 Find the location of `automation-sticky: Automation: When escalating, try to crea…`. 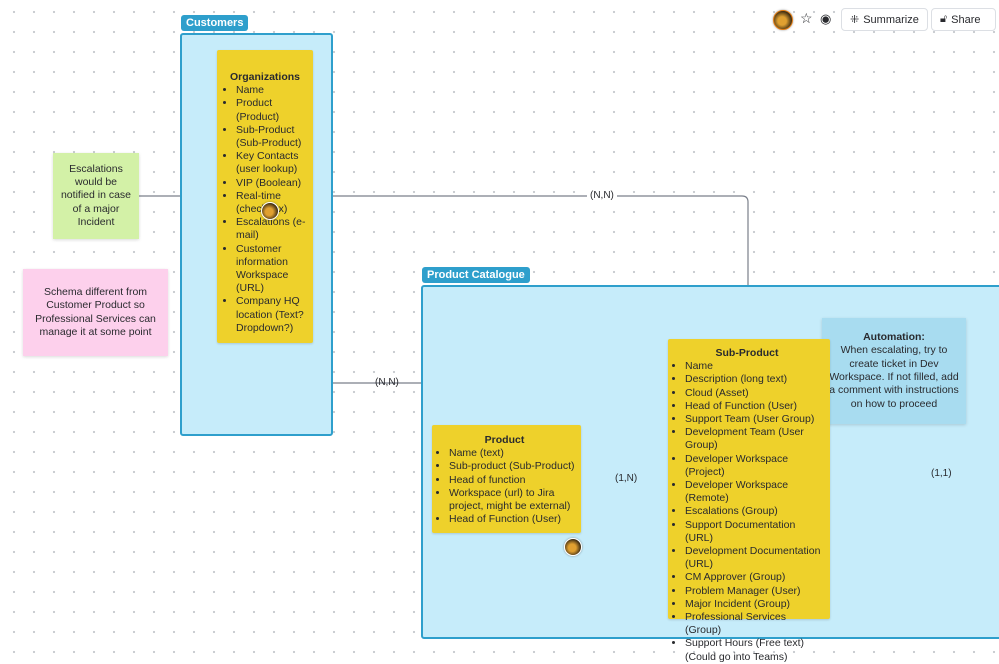

automation-sticky: Automation: When escalating, try to crea… is located at coordinates (894, 371).